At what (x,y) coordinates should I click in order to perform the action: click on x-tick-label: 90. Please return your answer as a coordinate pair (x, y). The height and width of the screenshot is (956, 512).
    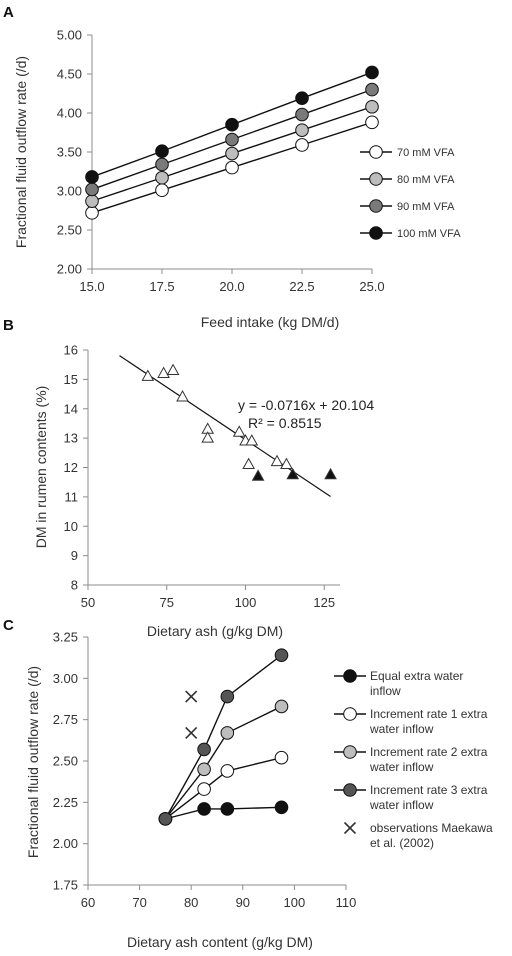
    Looking at the image, I should click on (243, 902).